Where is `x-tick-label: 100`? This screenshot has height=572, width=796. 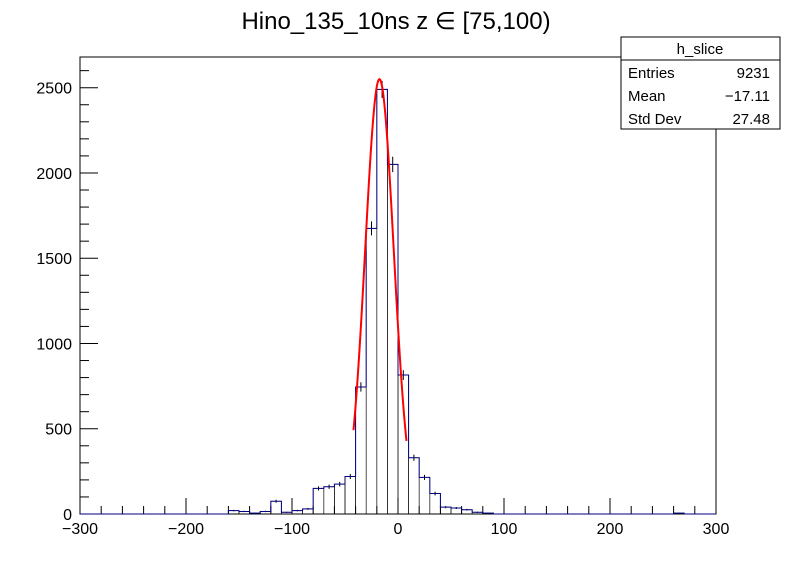
x-tick-label: 100 is located at coordinates (504, 529).